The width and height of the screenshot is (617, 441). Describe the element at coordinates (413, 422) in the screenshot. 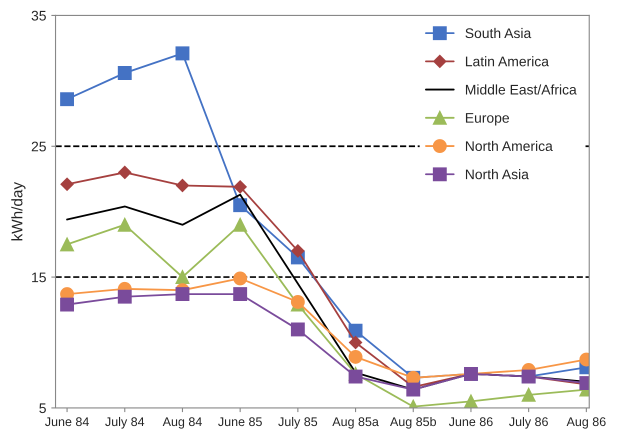

I see `x-tick-label: Aug 85b` at that location.